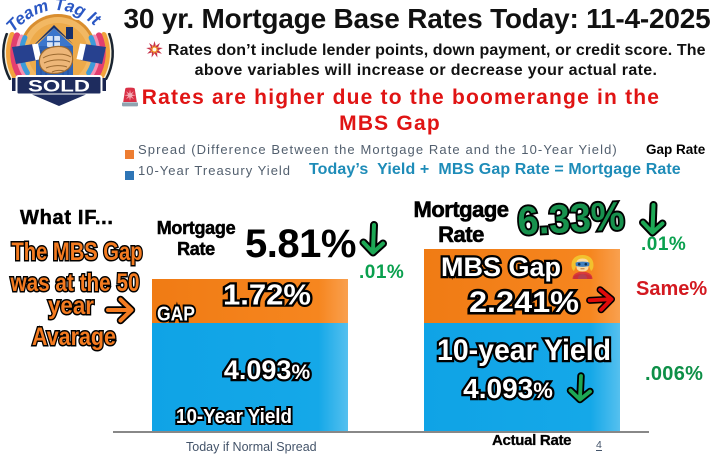 Image resolution: width=725 pixels, height=454 pixels. Describe the element at coordinates (74, 337) in the screenshot. I see `svg-text: Avarage` at that location.